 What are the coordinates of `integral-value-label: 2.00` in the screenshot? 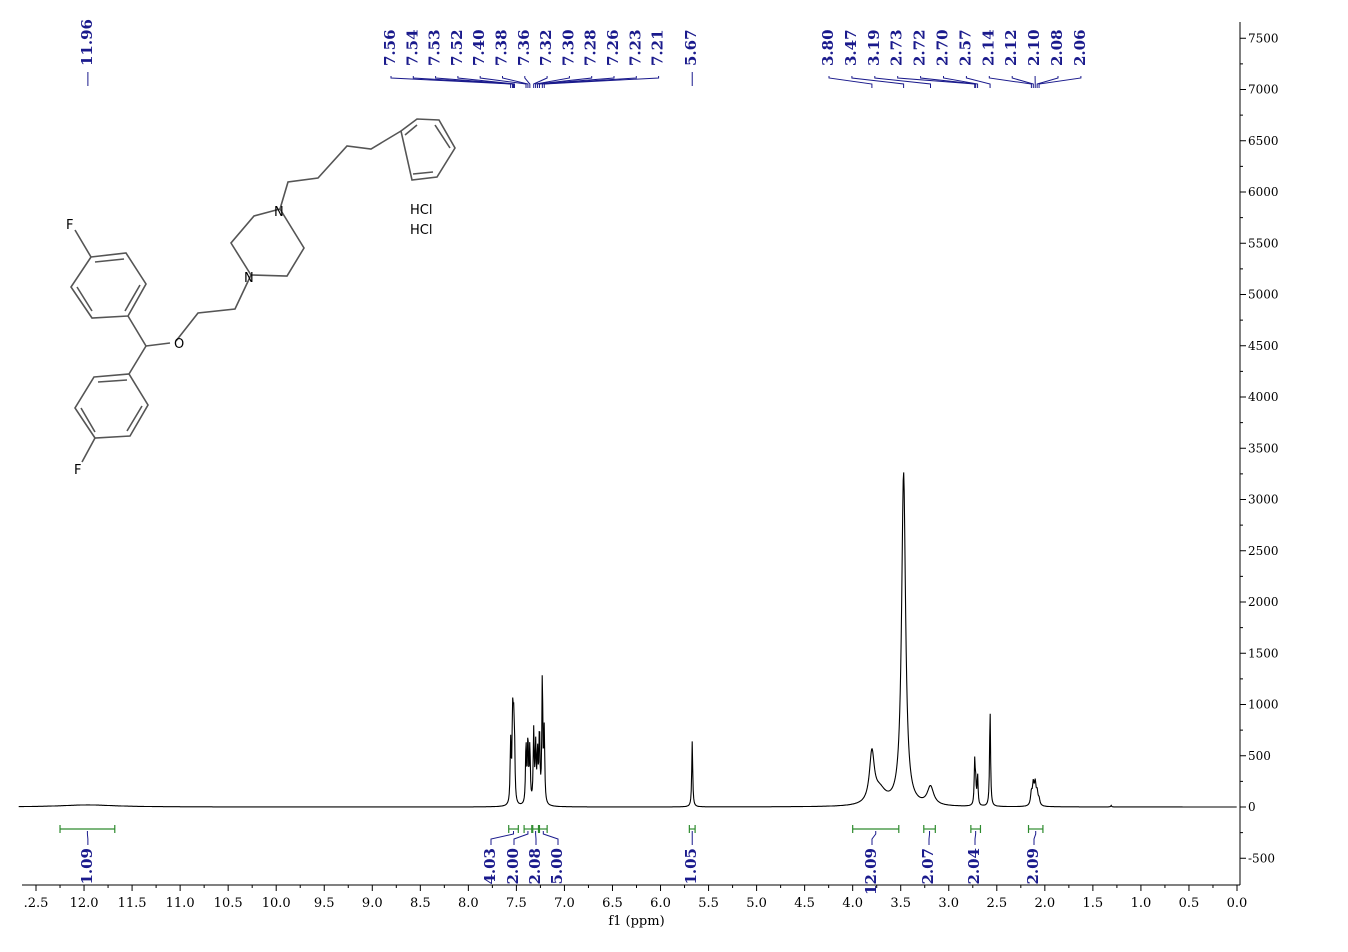 It's located at (513, 866).